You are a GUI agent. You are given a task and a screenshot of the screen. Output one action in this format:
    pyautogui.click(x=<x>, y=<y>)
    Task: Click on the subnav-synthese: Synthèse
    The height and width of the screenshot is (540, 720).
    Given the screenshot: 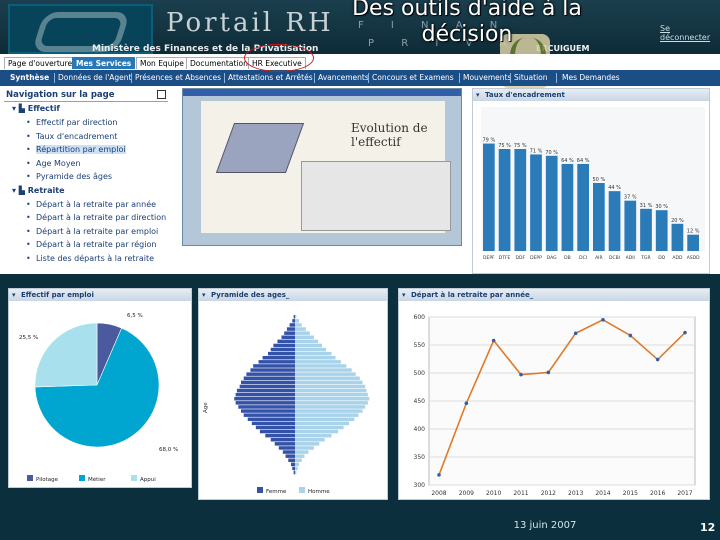 What is the action you would take?
    pyautogui.click(x=30, y=77)
    